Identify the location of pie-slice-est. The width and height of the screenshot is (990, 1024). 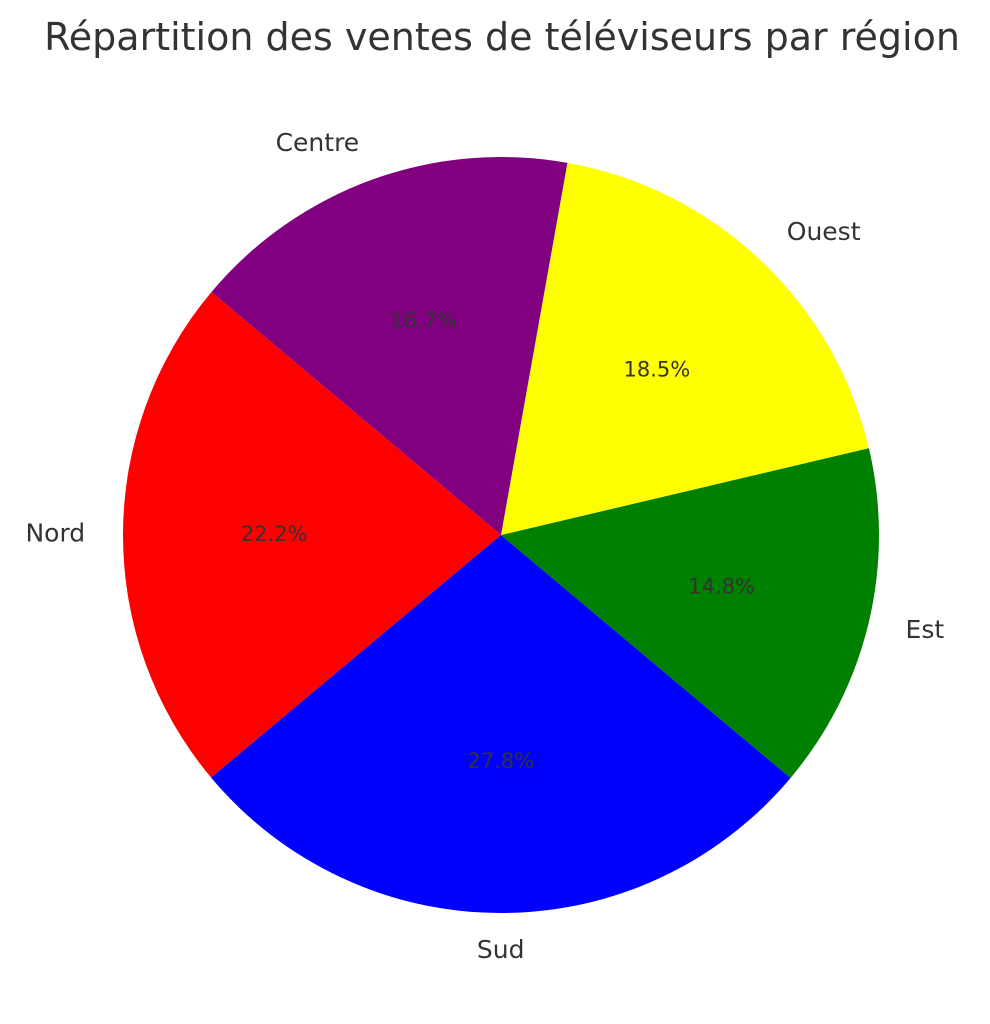
(690, 613).